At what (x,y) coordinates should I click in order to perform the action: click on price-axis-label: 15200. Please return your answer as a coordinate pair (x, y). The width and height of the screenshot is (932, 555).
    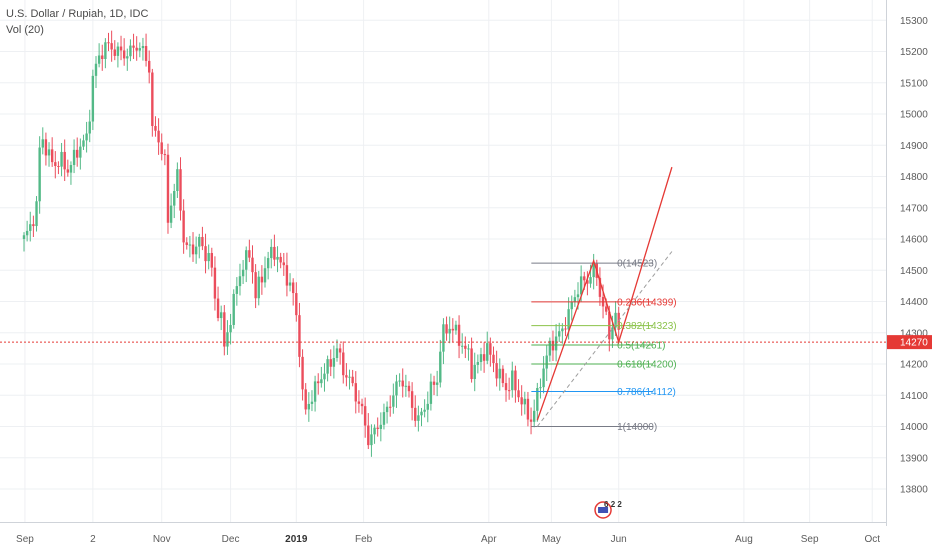
    Looking at the image, I should click on (914, 52).